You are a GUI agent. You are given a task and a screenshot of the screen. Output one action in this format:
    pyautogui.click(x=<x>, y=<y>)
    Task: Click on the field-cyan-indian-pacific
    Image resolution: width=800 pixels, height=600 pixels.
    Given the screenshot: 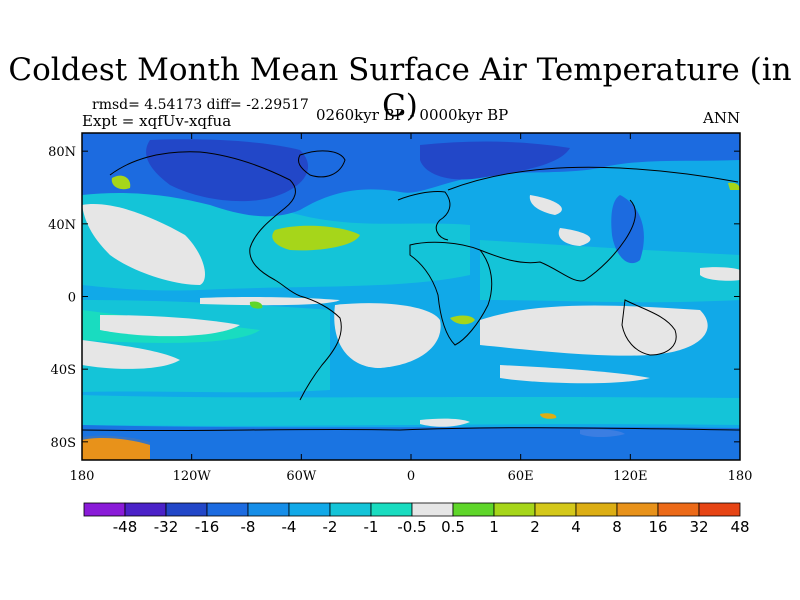 What is the action you would take?
    pyautogui.click(x=610, y=271)
    